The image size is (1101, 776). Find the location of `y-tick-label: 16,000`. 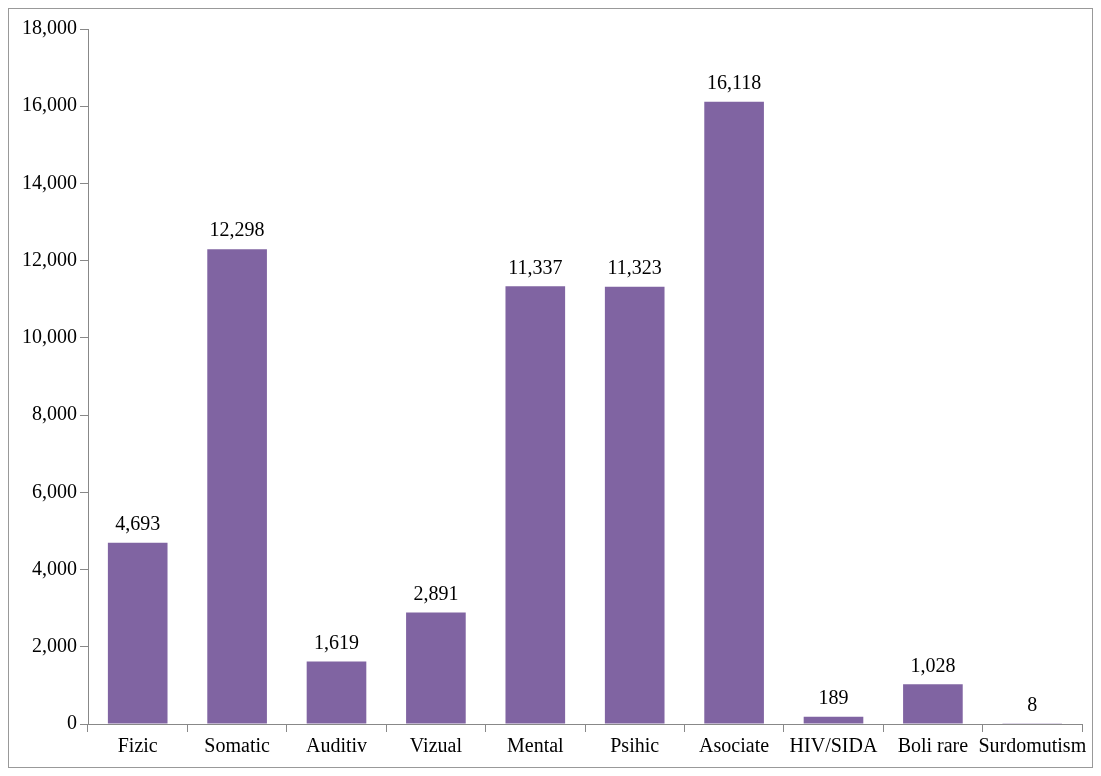

y-tick-label: 16,000 is located at coordinates (49, 104).